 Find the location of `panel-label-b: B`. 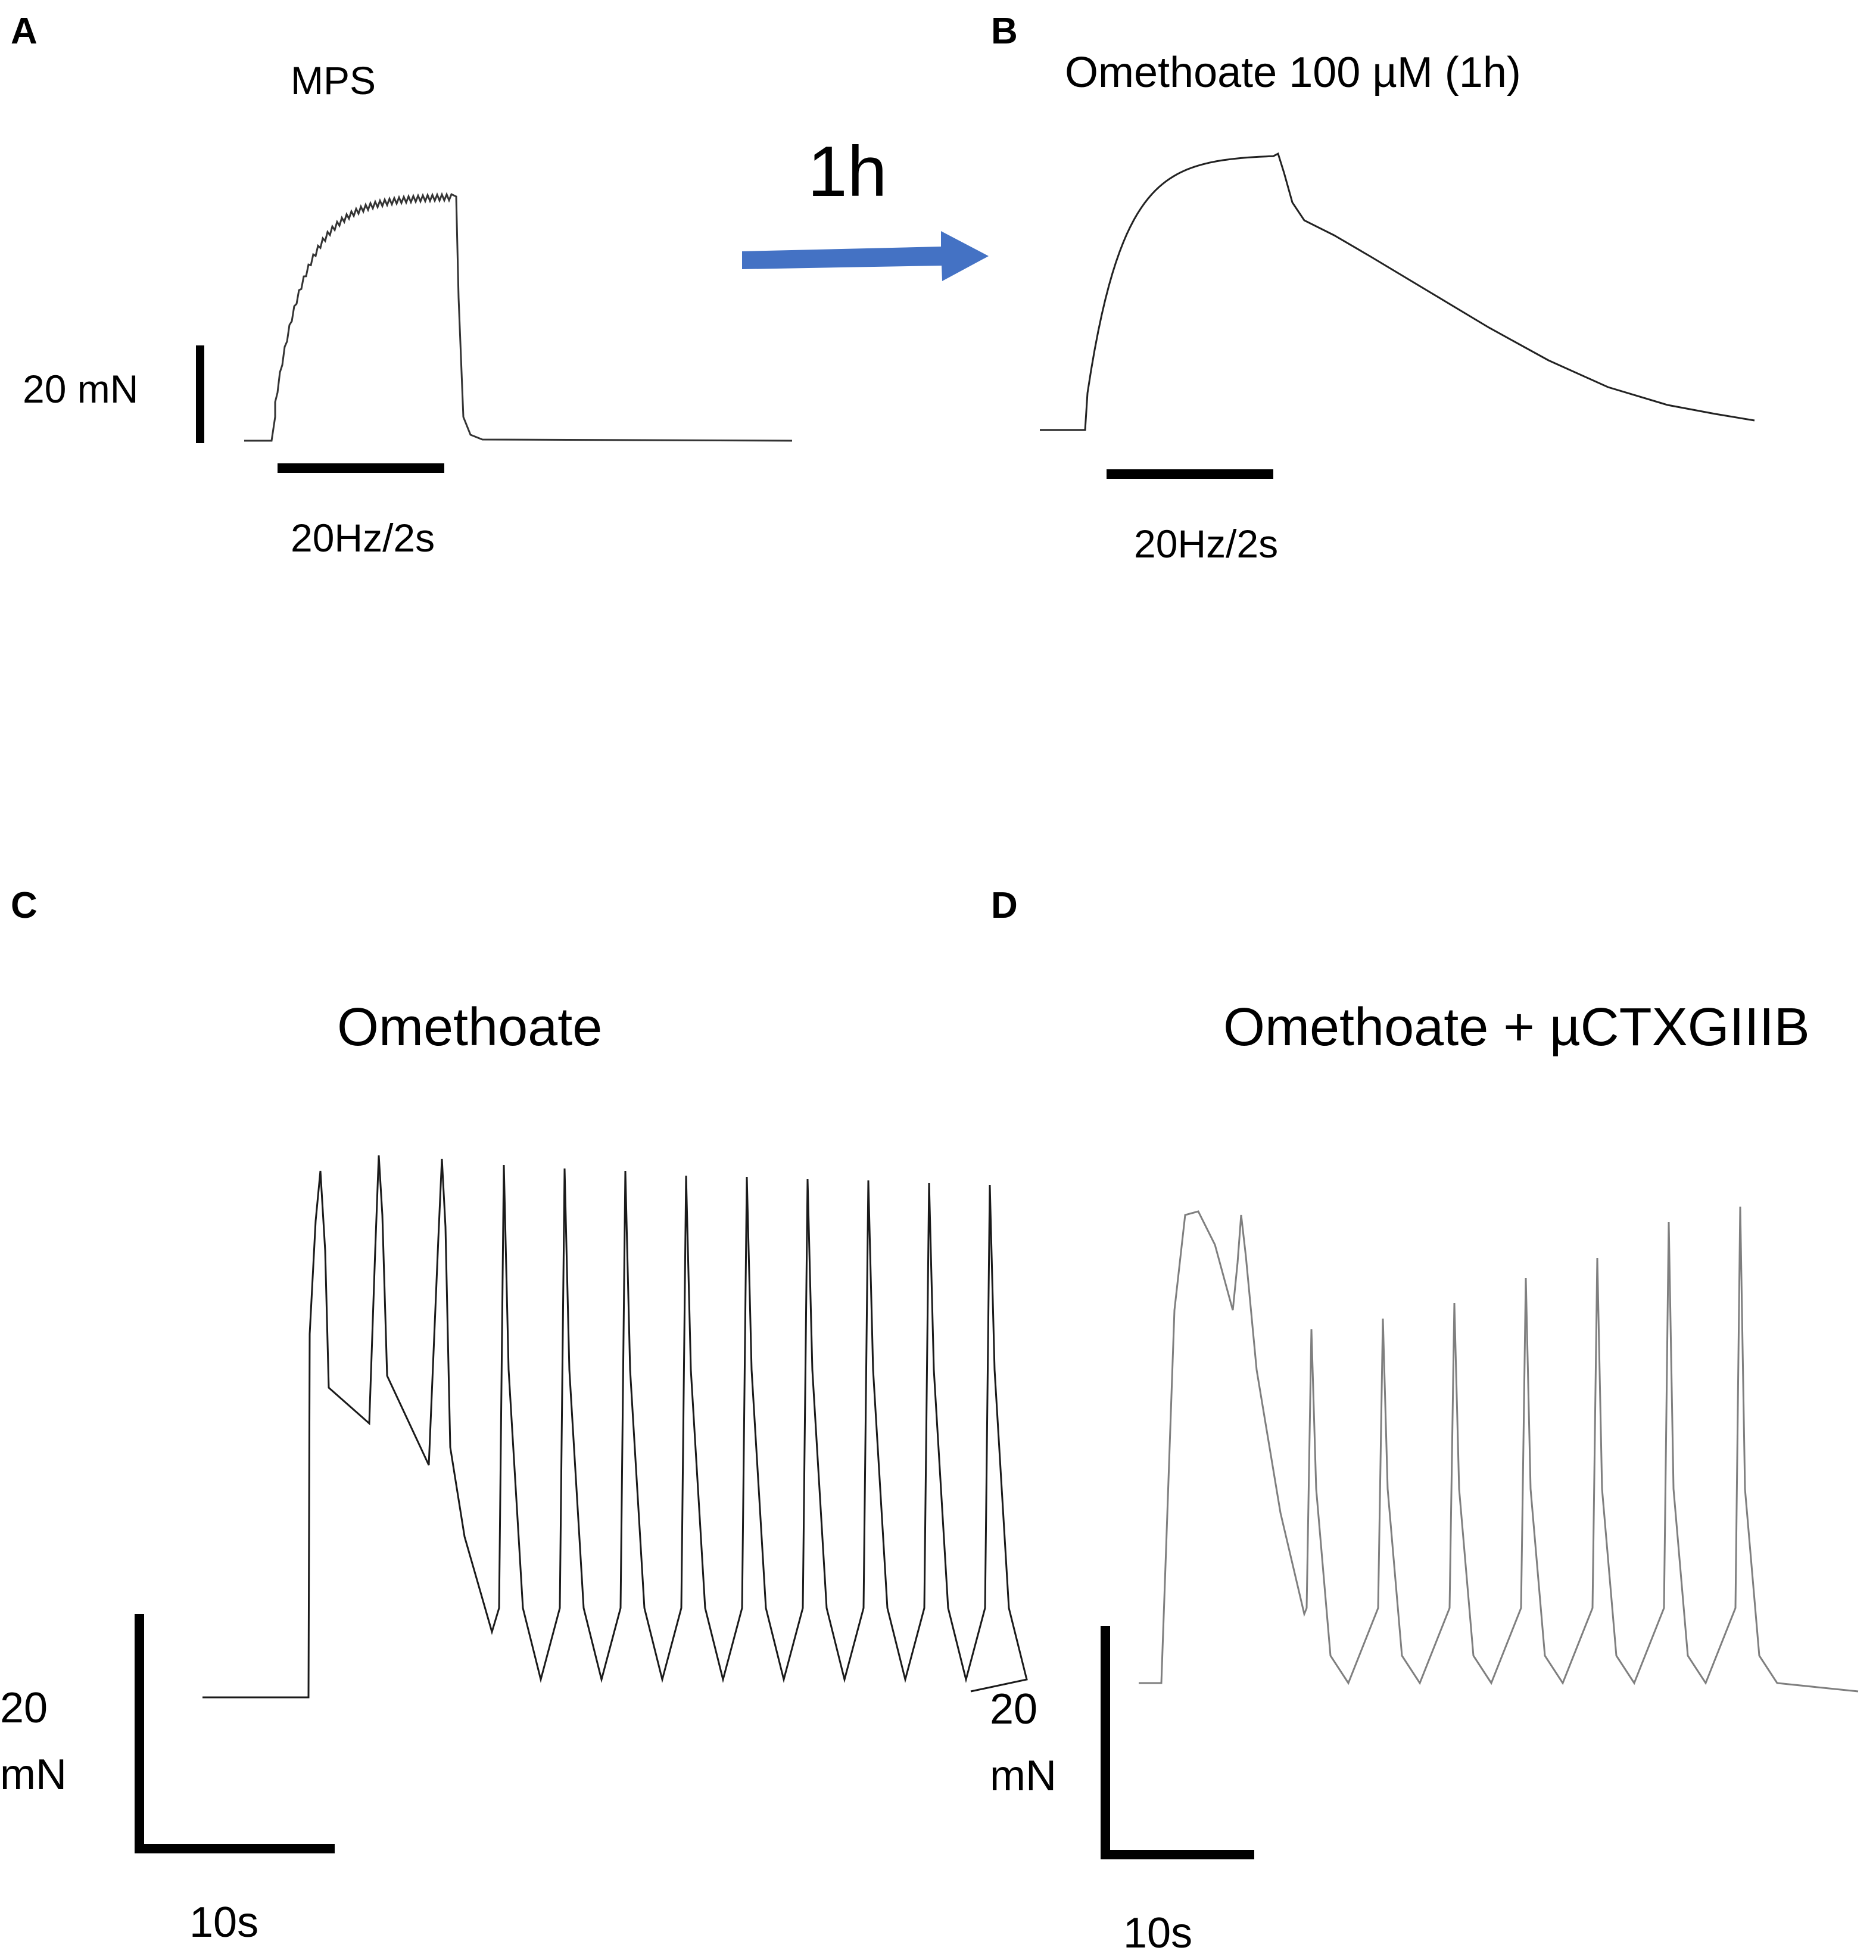

panel-label-b: B is located at coordinates (1004, 31).